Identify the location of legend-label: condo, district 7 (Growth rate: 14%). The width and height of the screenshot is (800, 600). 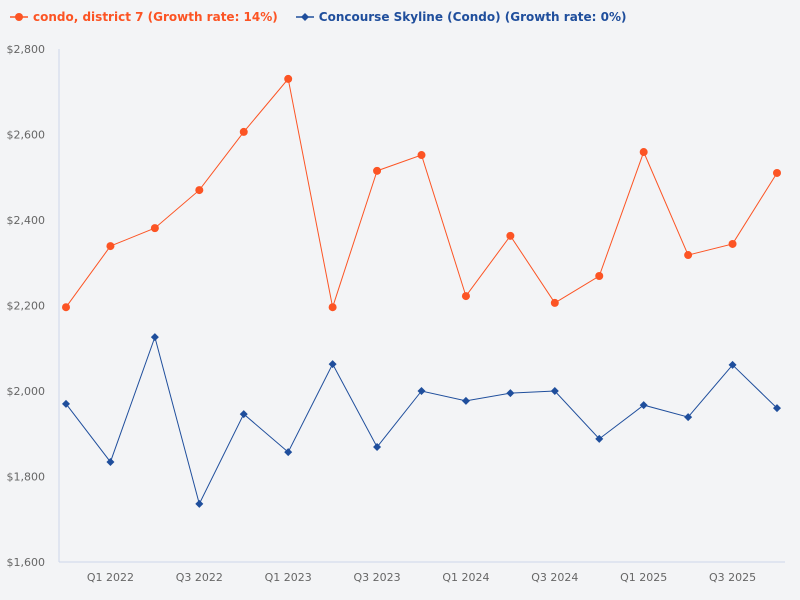
(155, 17).